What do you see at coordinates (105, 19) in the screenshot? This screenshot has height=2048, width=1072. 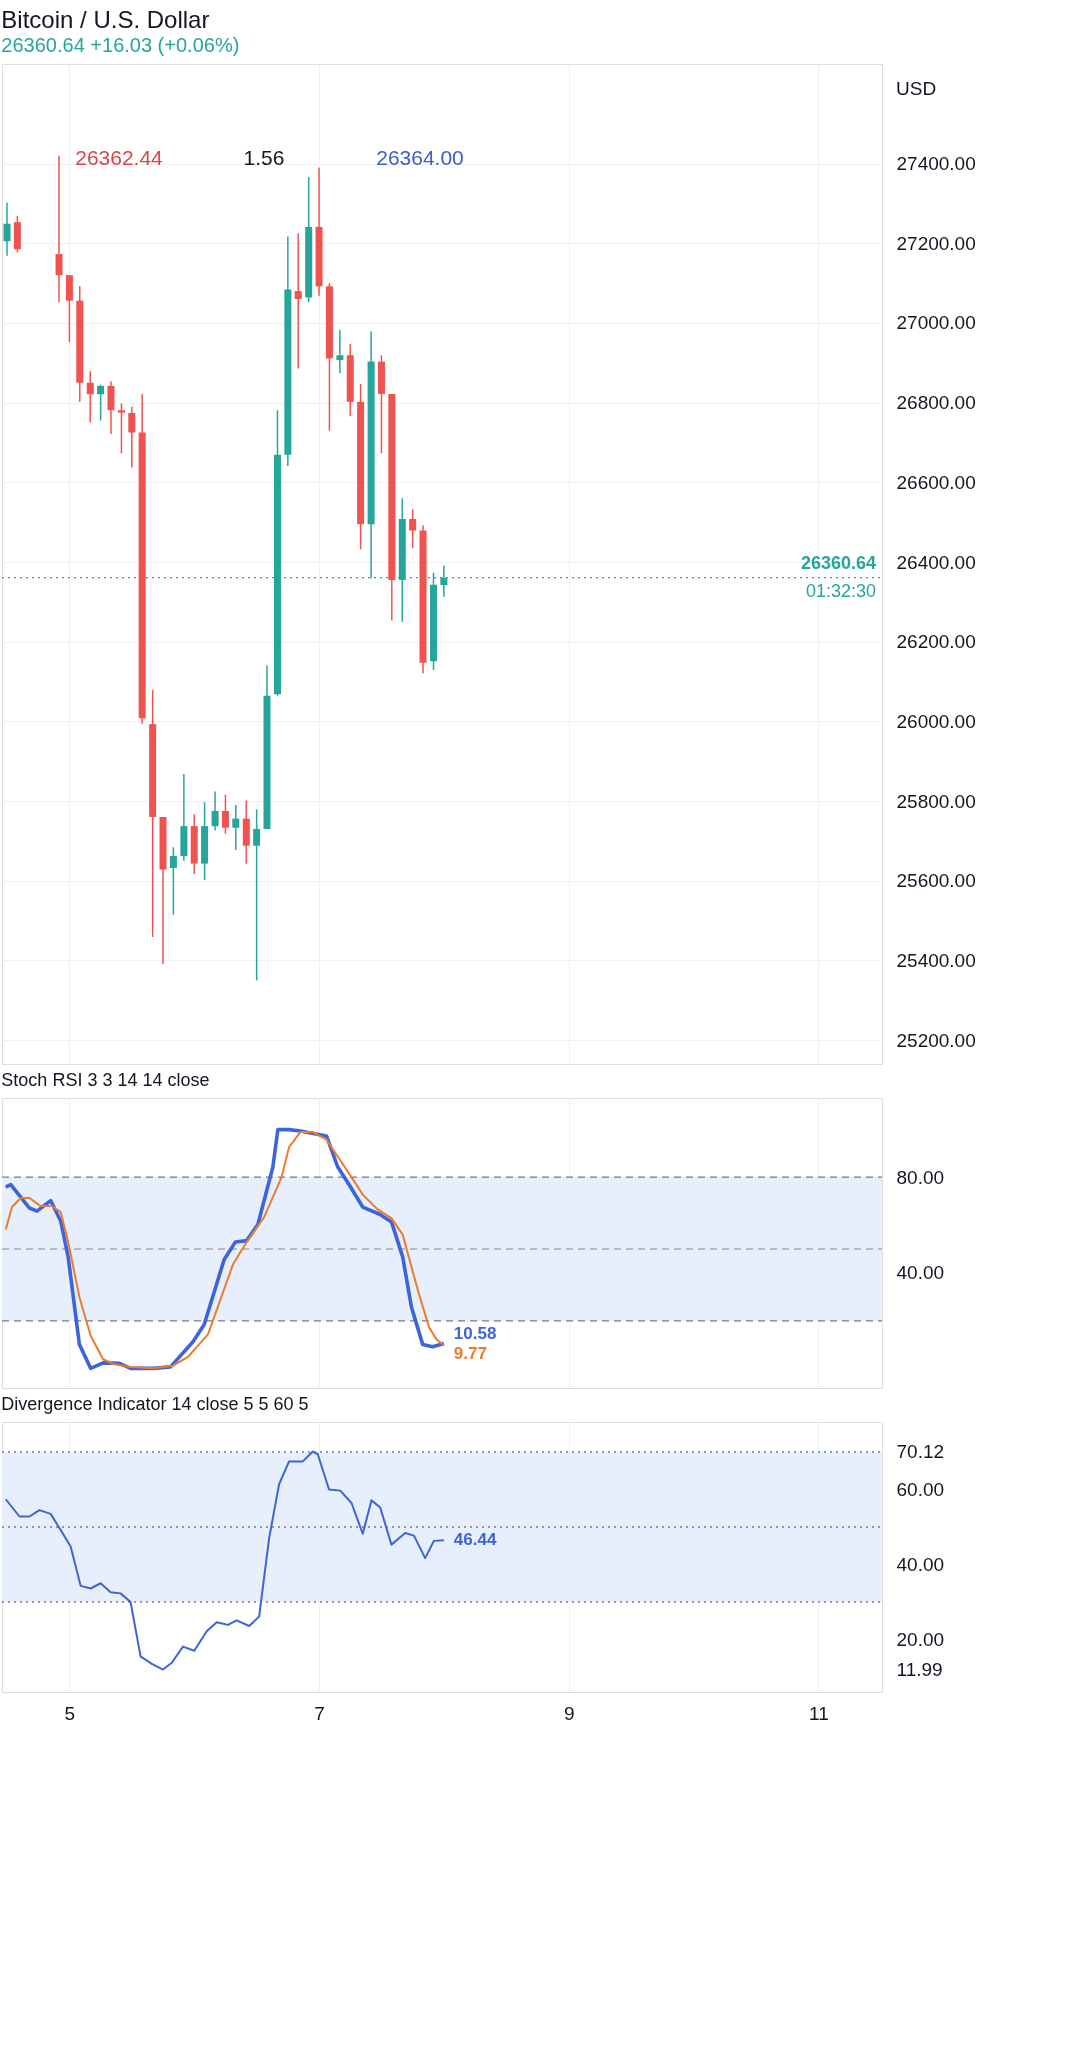 I see `chart-title: Bitcoin / U.S. Dollar` at bounding box center [105, 19].